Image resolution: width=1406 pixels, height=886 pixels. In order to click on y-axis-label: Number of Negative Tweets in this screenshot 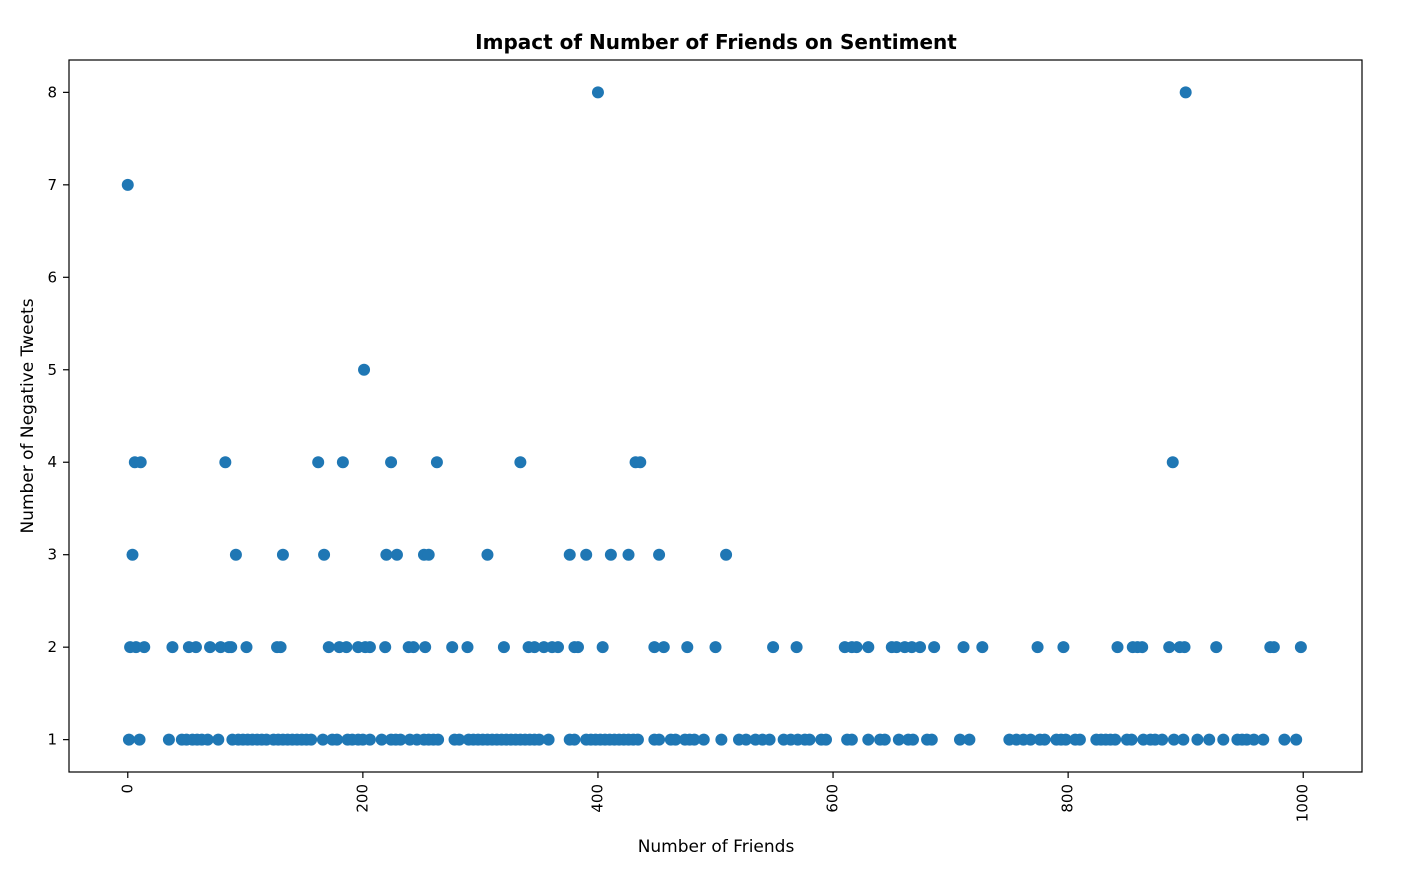, I will do `click(28, 415)`.